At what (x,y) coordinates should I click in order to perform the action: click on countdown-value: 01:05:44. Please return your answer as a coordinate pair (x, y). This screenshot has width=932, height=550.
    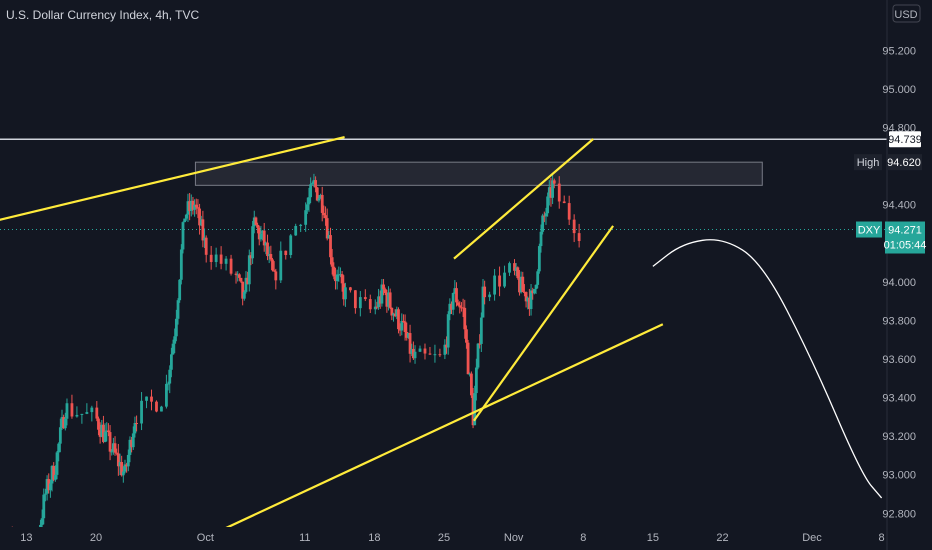
    Looking at the image, I should click on (905, 246).